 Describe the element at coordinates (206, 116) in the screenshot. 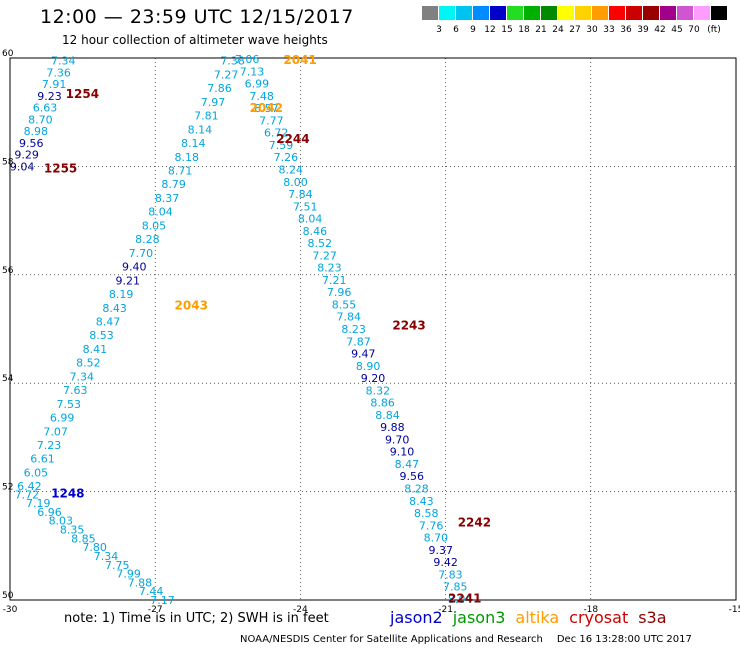

I see `wave-height-value: 7.81` at that location.